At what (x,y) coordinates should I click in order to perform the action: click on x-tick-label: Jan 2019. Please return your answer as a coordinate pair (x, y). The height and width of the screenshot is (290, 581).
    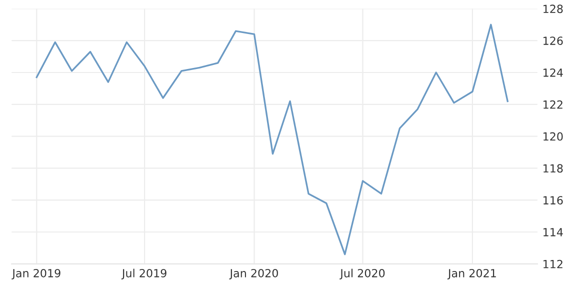
    Looking at the image, I should click on (36, 274).